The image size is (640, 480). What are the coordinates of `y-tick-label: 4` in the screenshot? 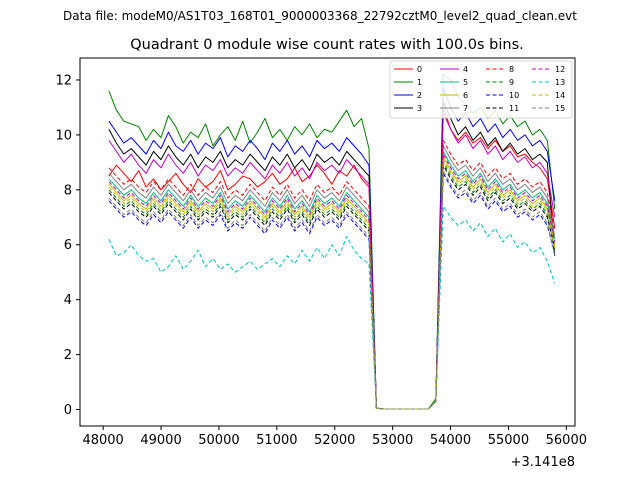 It's located at (68, 300).